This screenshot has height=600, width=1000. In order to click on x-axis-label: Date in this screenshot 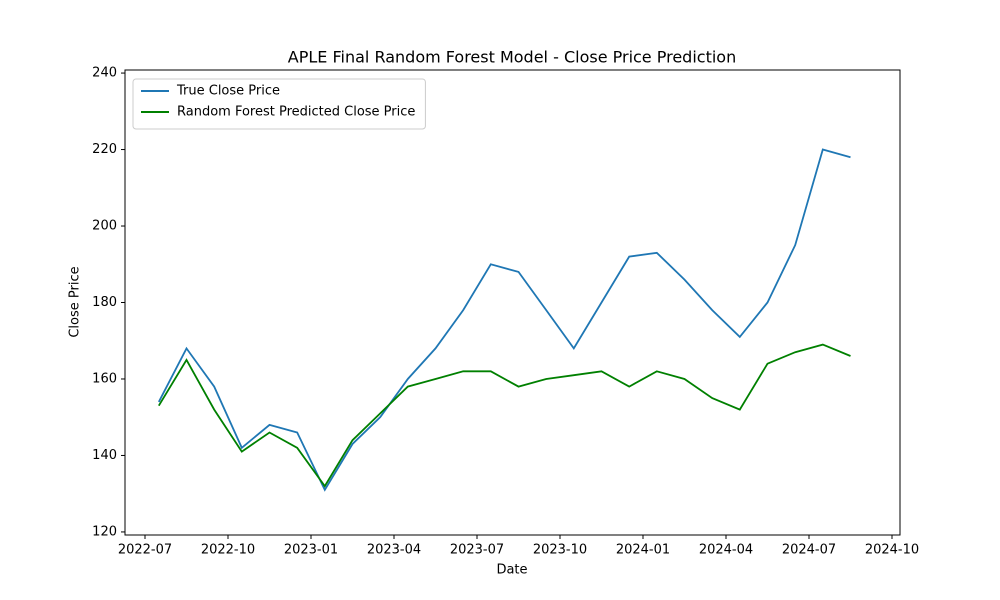, I will do `click(511, 570)`.